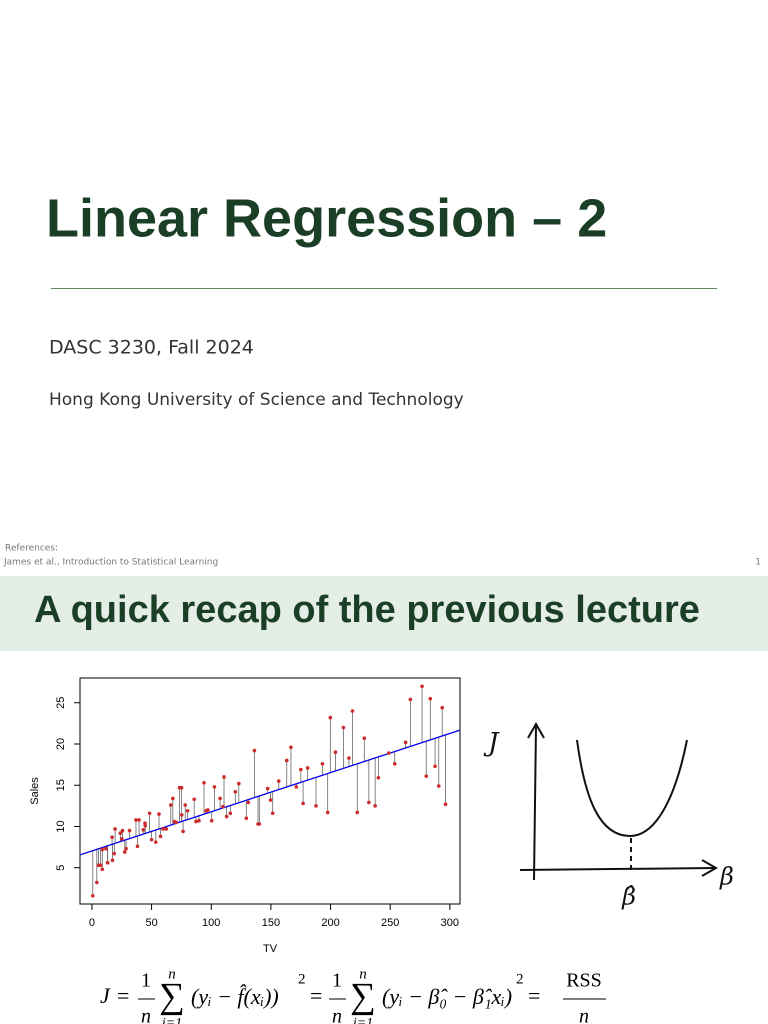 Image resolution: width=768 pixels, height=1024 pixels. I want to click on slide-title: Linear Regression – 2, so click(326, 218).